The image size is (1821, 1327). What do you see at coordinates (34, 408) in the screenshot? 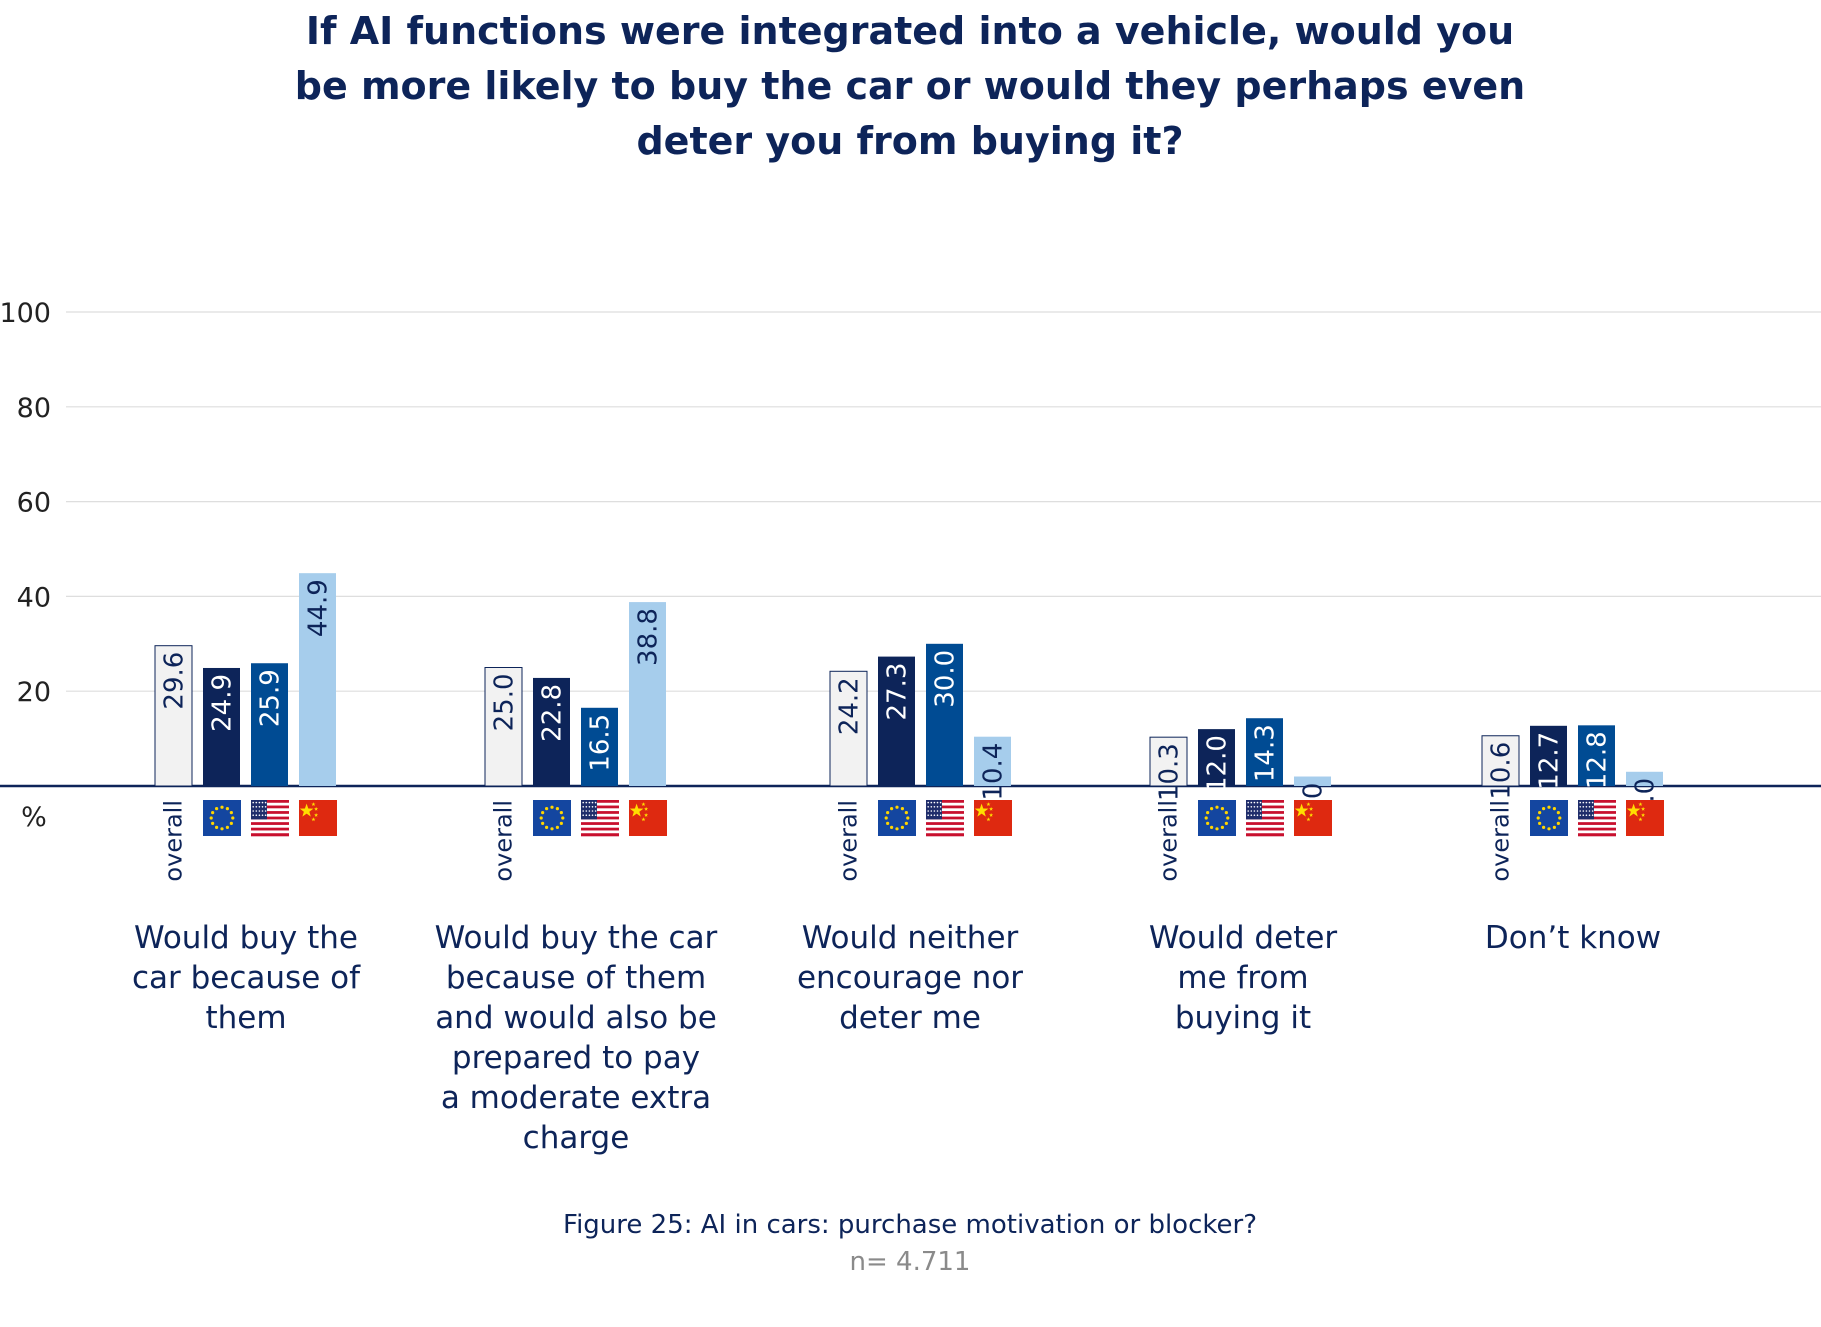
I see `y-tick-label: 80` at bounding box center [34, 408].